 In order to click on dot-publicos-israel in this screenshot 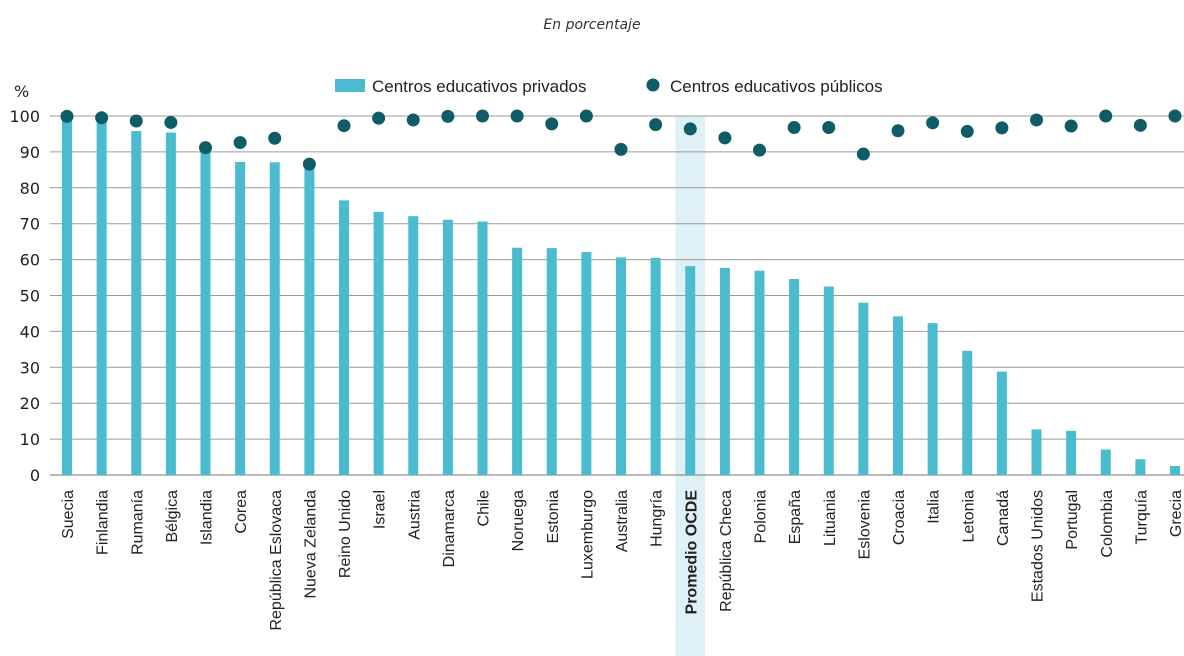, I will do `click(379, 118)`.